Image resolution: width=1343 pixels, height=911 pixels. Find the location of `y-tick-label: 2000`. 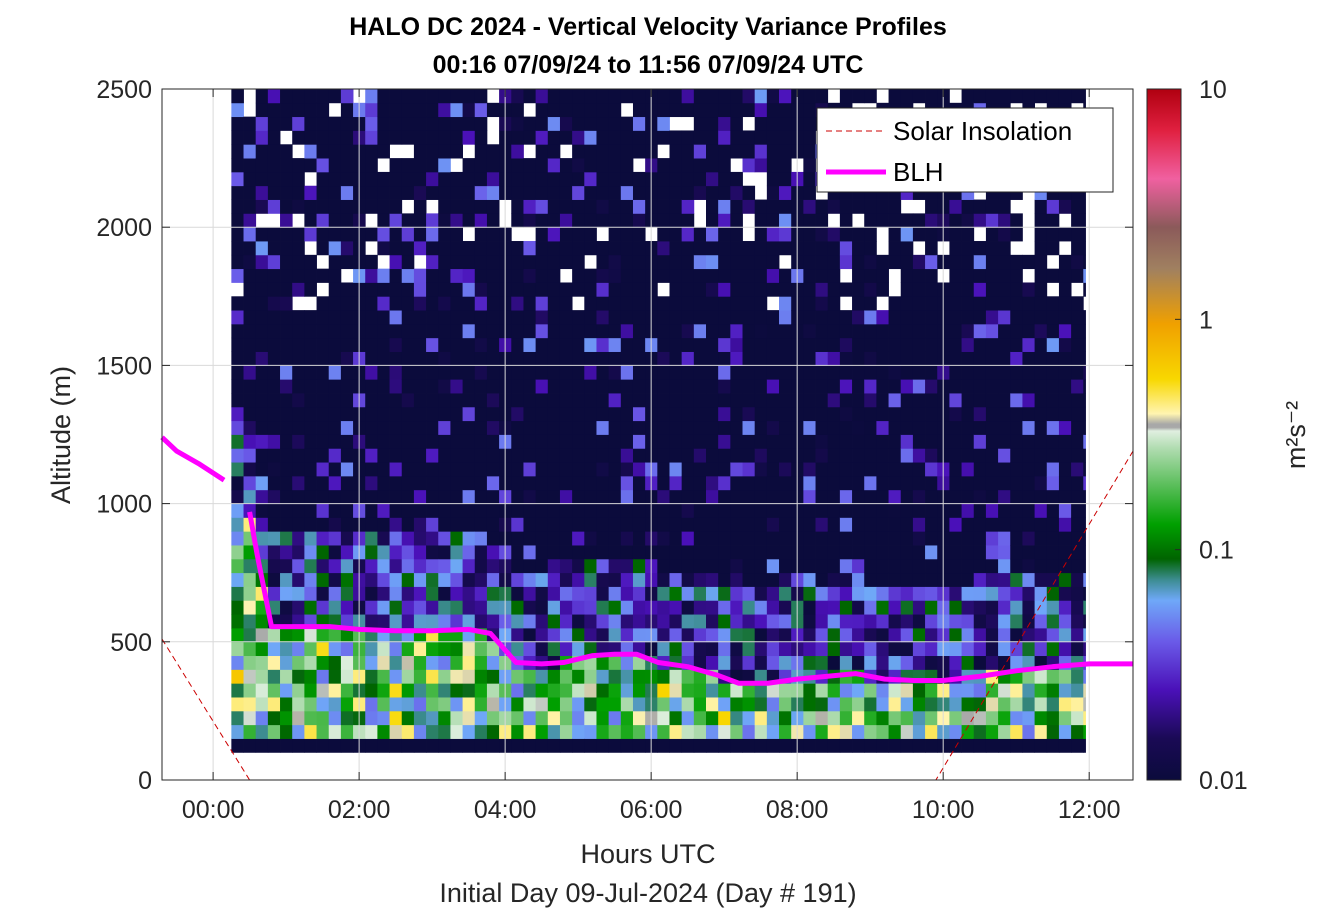

y-tick-label: 2000 is located at coordinates (124, 228).